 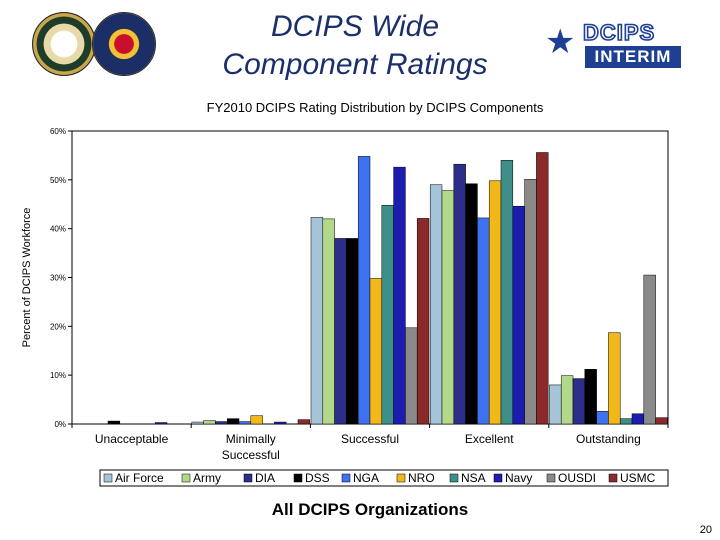 I want to click on dcips-interim-logo: ★ DCIPS INTERIM, so click(x=615, y=43).